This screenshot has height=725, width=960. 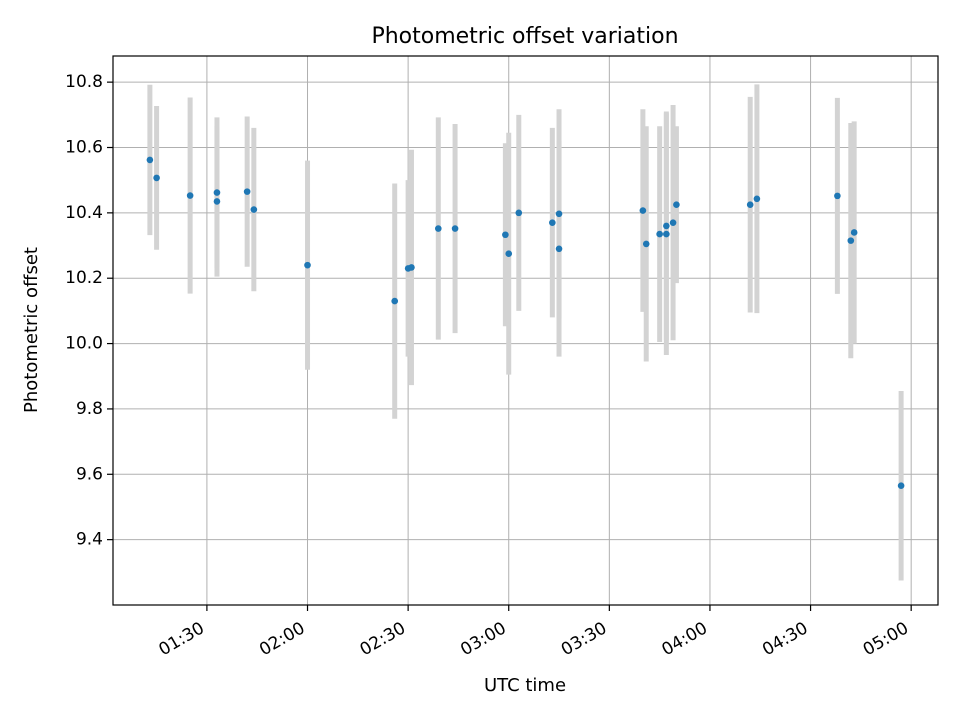 What do you see at coordinates (525, 685) in the screenshot?
I see `x-axis-label: UTC time` at bounding box center [525, 685].